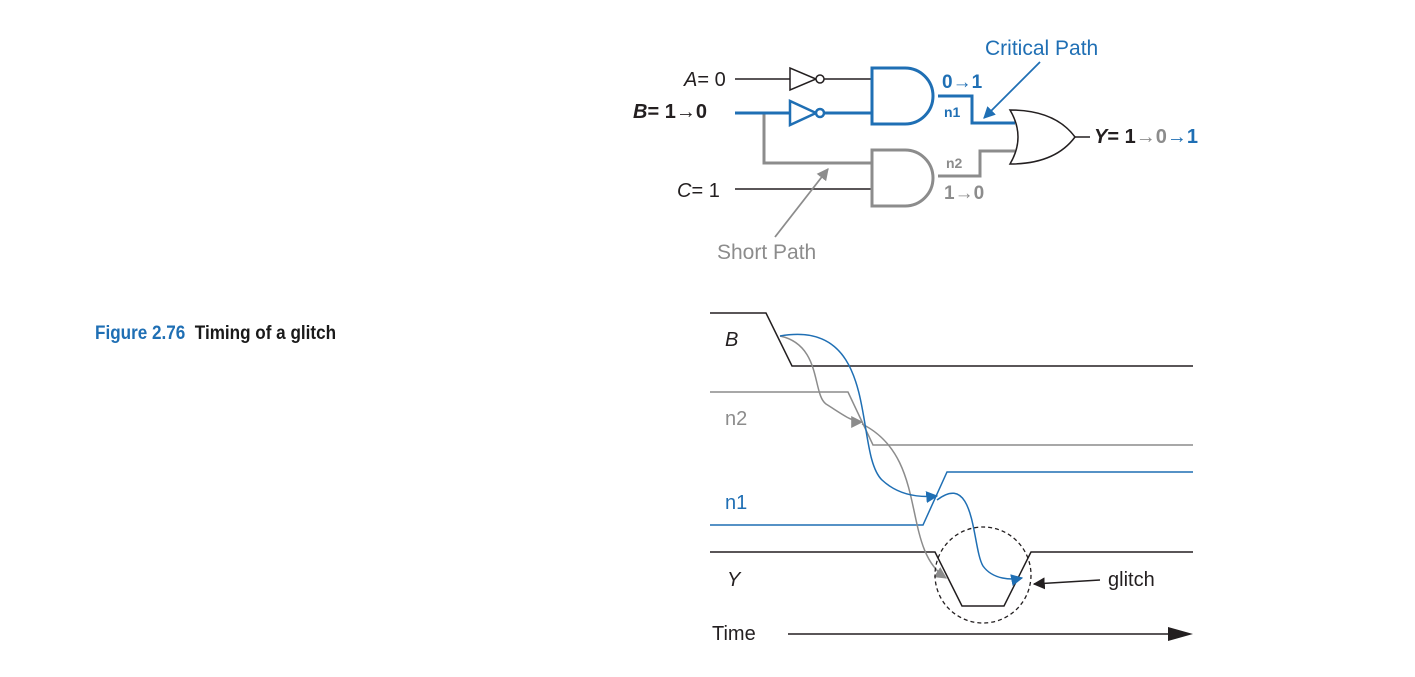 Image resolution: width=1415 pixels, height=677 pixels. What do you see at coordinates (980, 539) in the screenshot?
I see `cause-arrow-n1-y` at bounding box center [980, 539].